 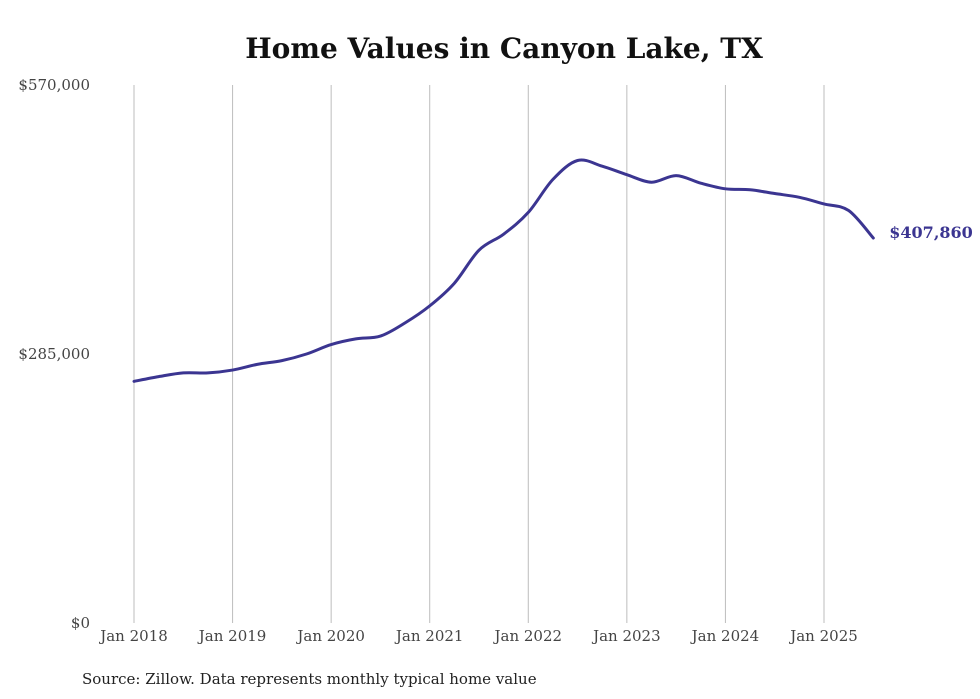 I want to click on x-tick-label-0: Jan 2018, so click(x=133, y=636).